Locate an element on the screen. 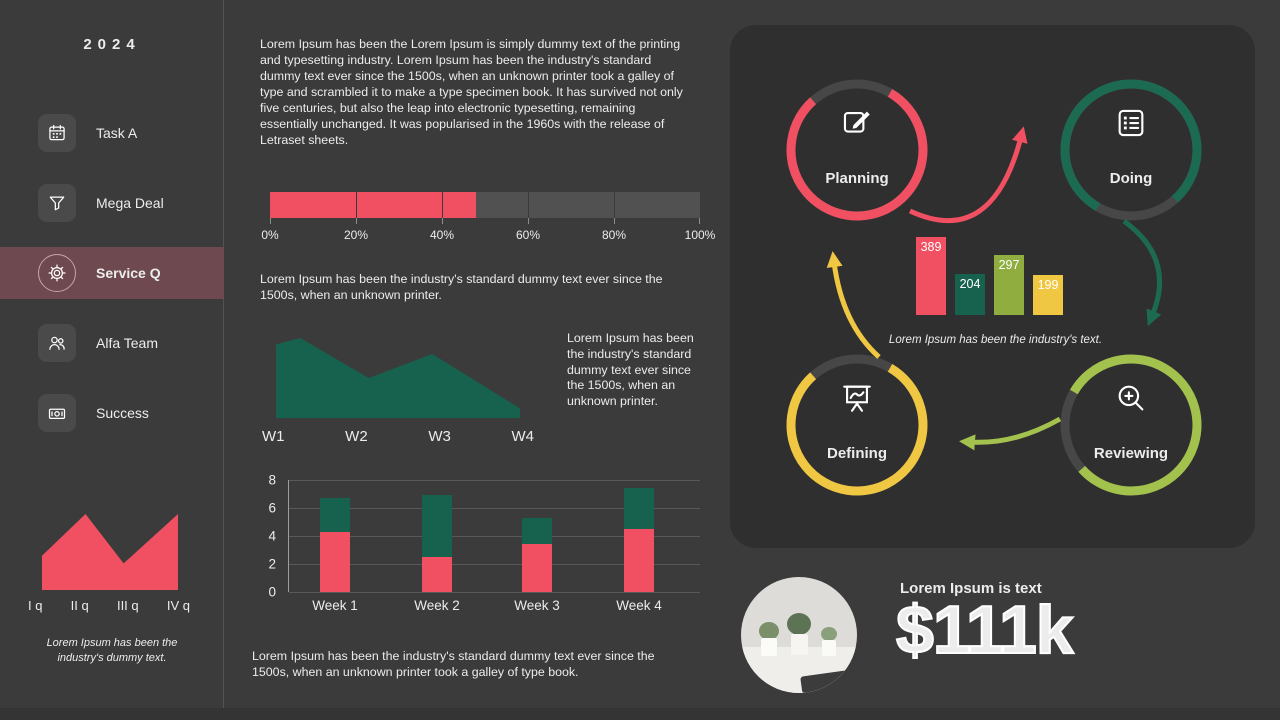  stacked-y-axis: 0 2 4 6 8 is located at coordinates (269, 536).